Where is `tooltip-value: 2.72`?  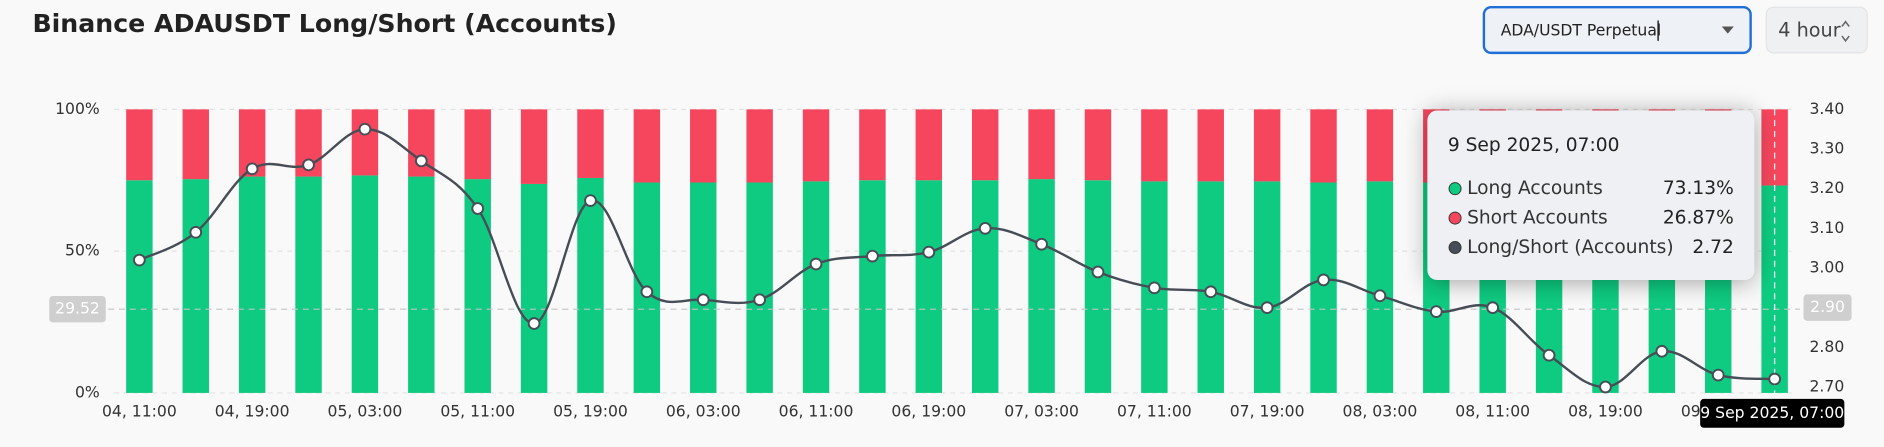 tooltip-value: 2.72 is located at coordinates (1712, 247).